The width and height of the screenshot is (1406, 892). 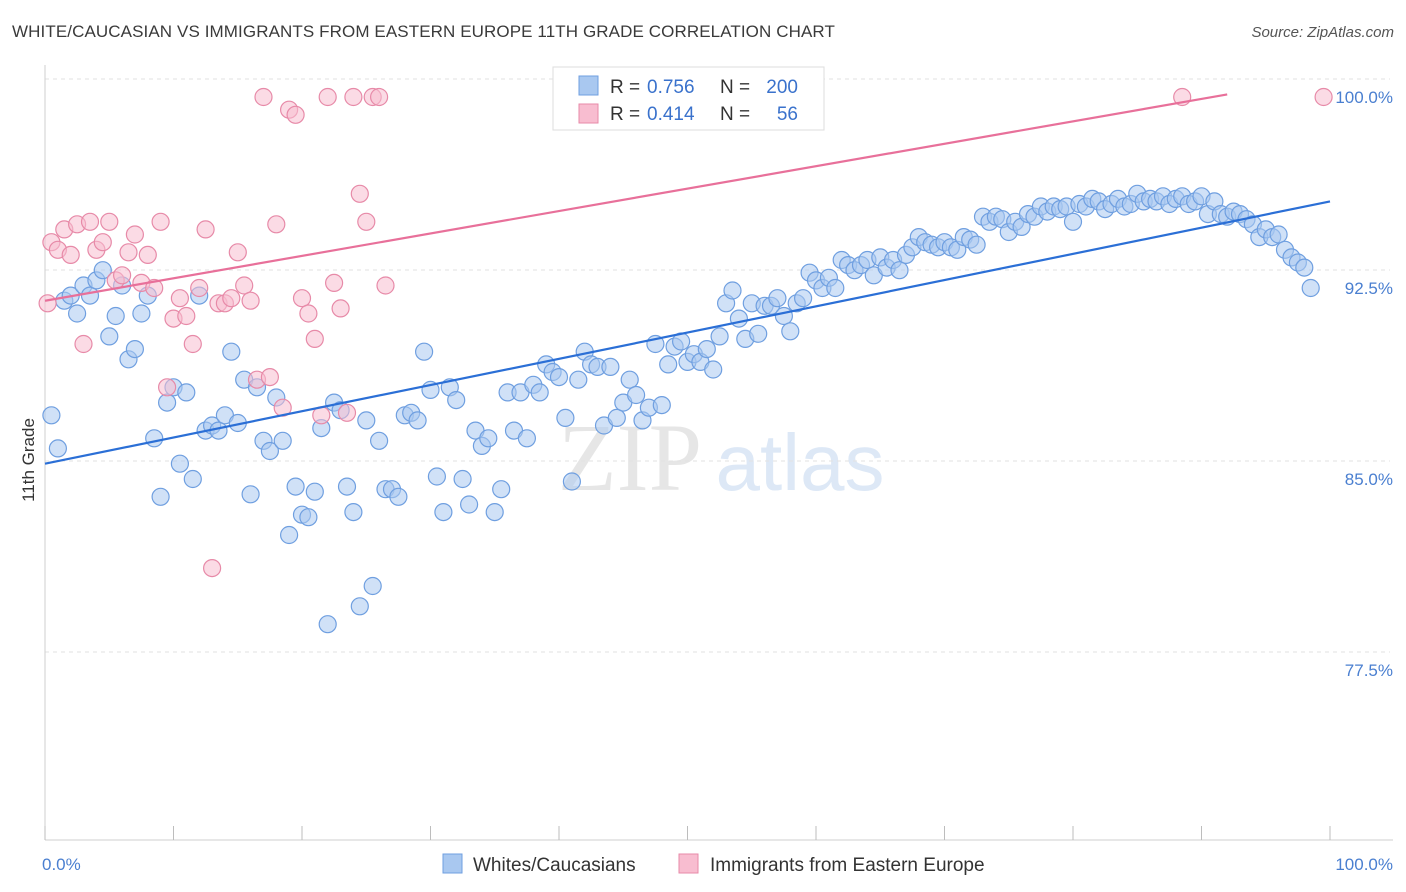 I want to click on chart-source: Source: ZipAtlas.com, so click(x=1322, y=32).